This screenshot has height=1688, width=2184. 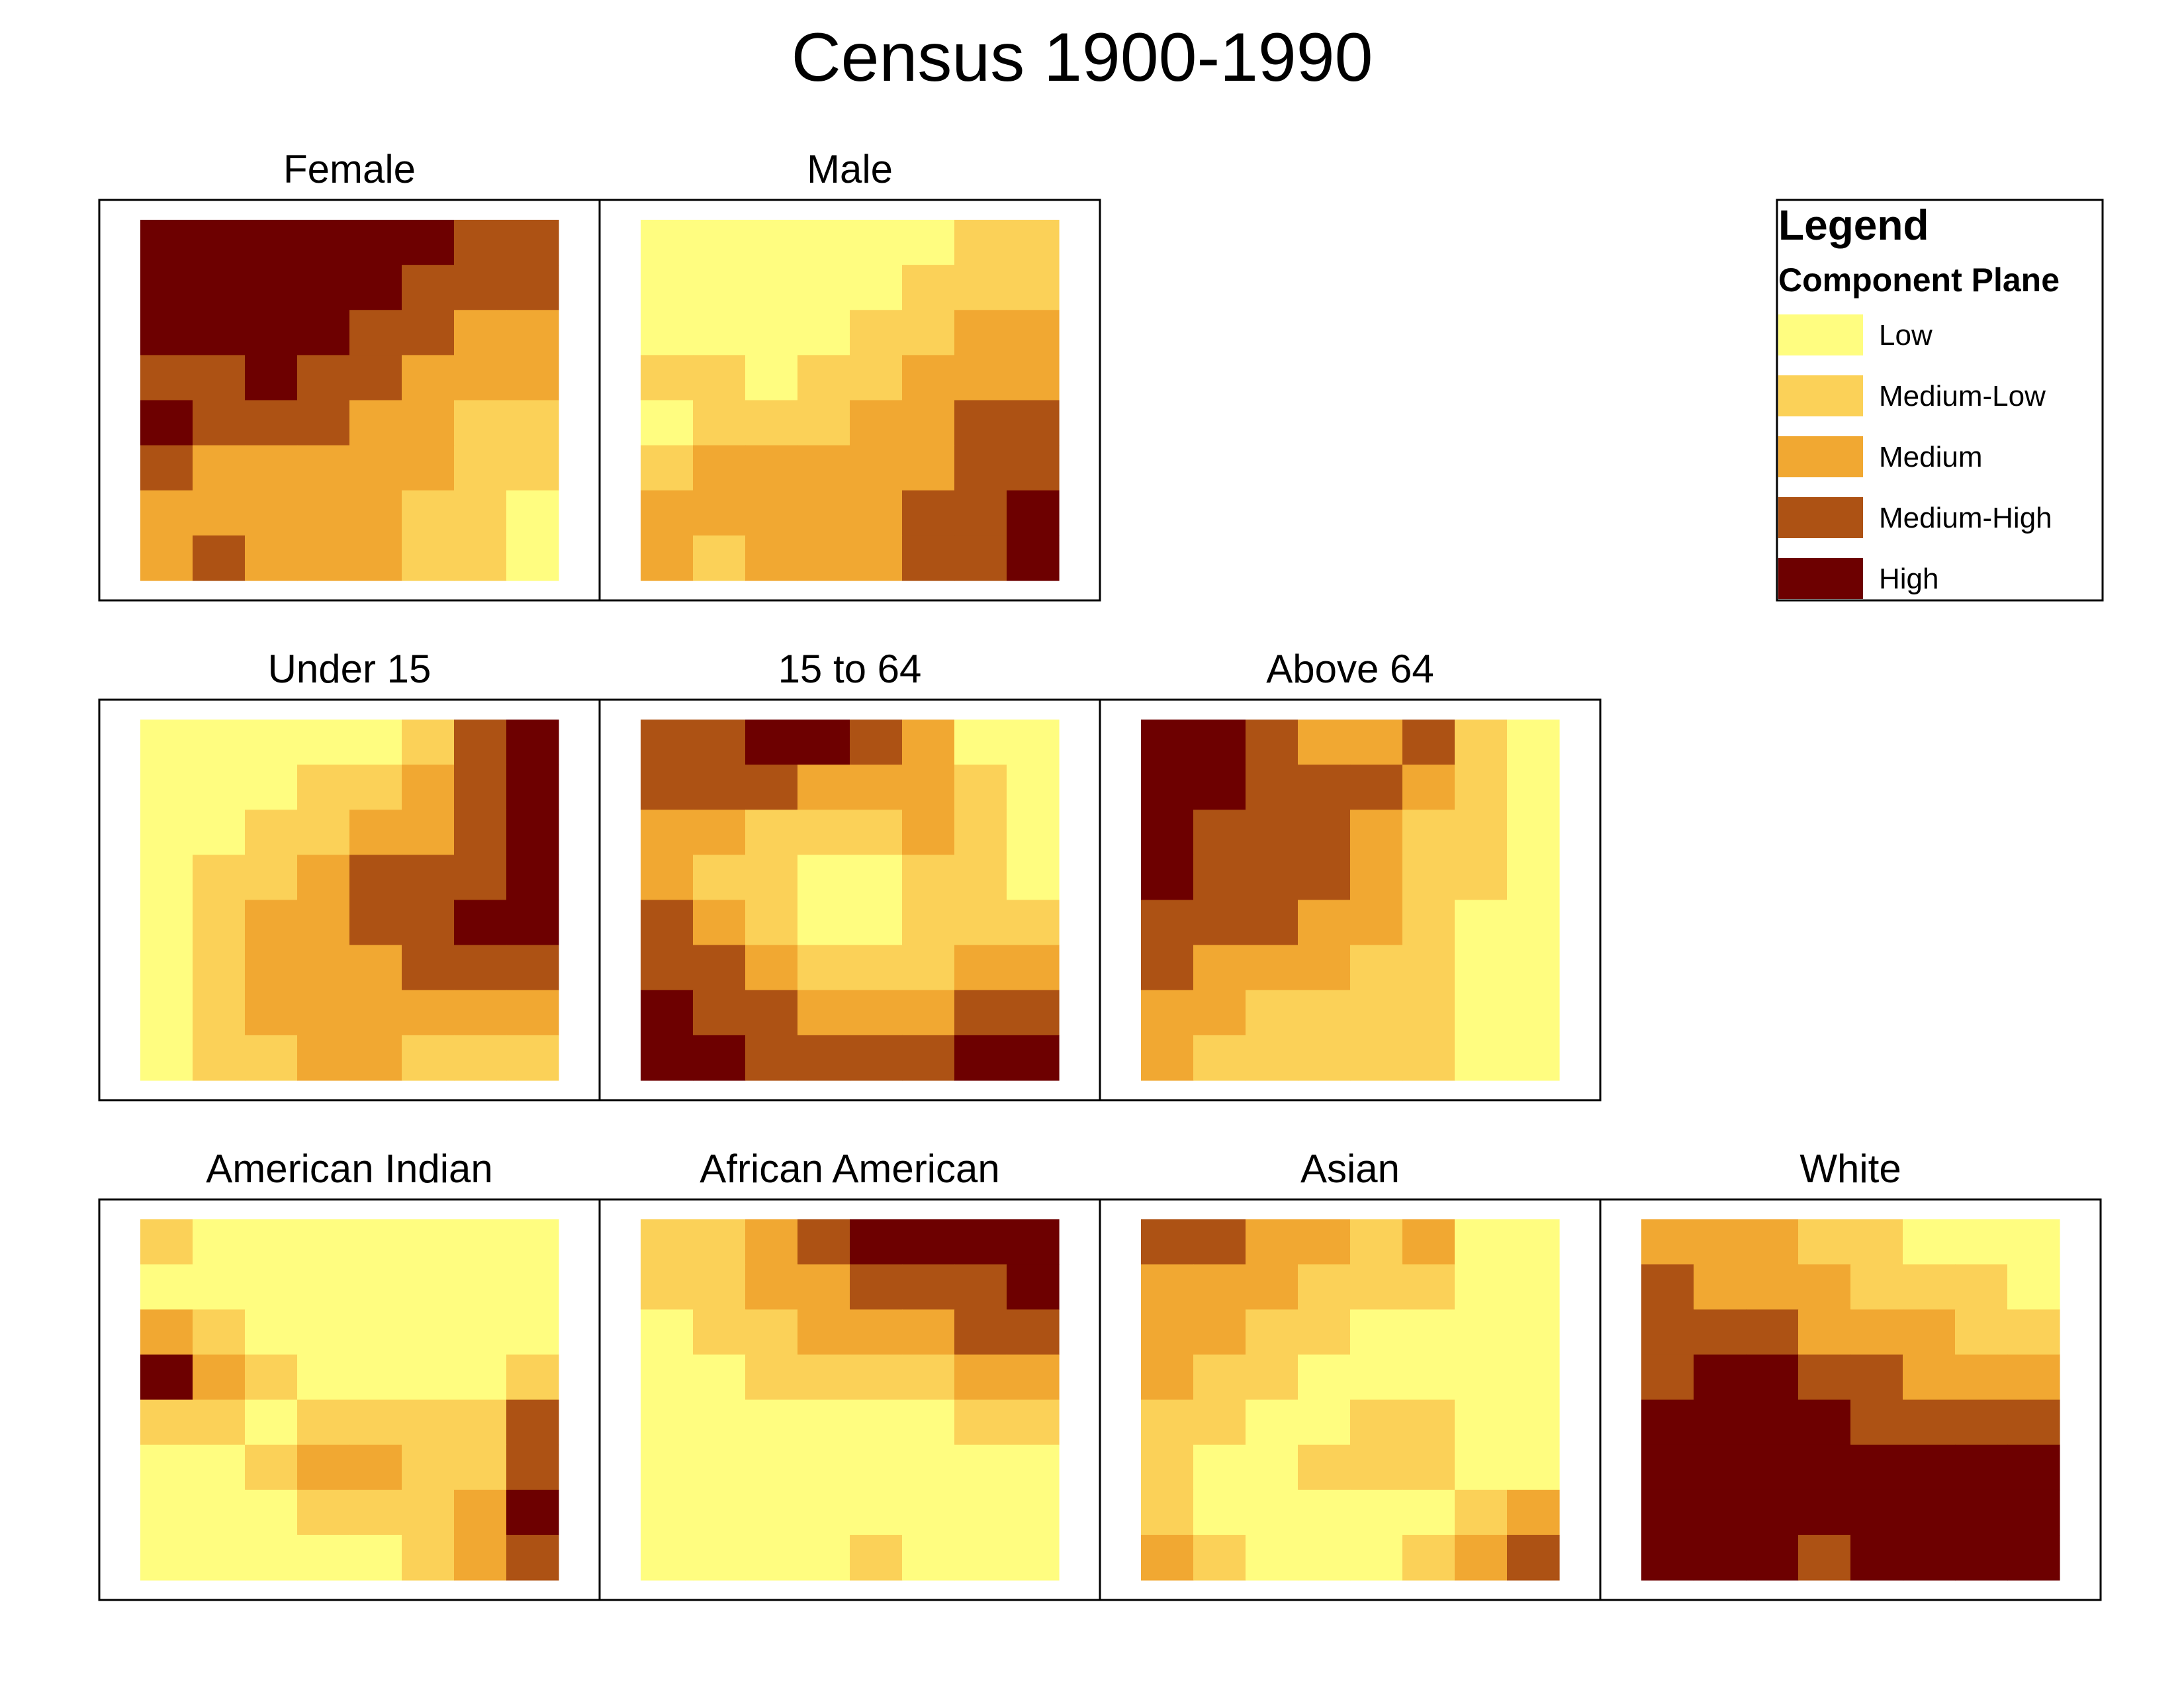 I want to click on chart-title: Census 1900-1990, so click(x=1082, y=57).